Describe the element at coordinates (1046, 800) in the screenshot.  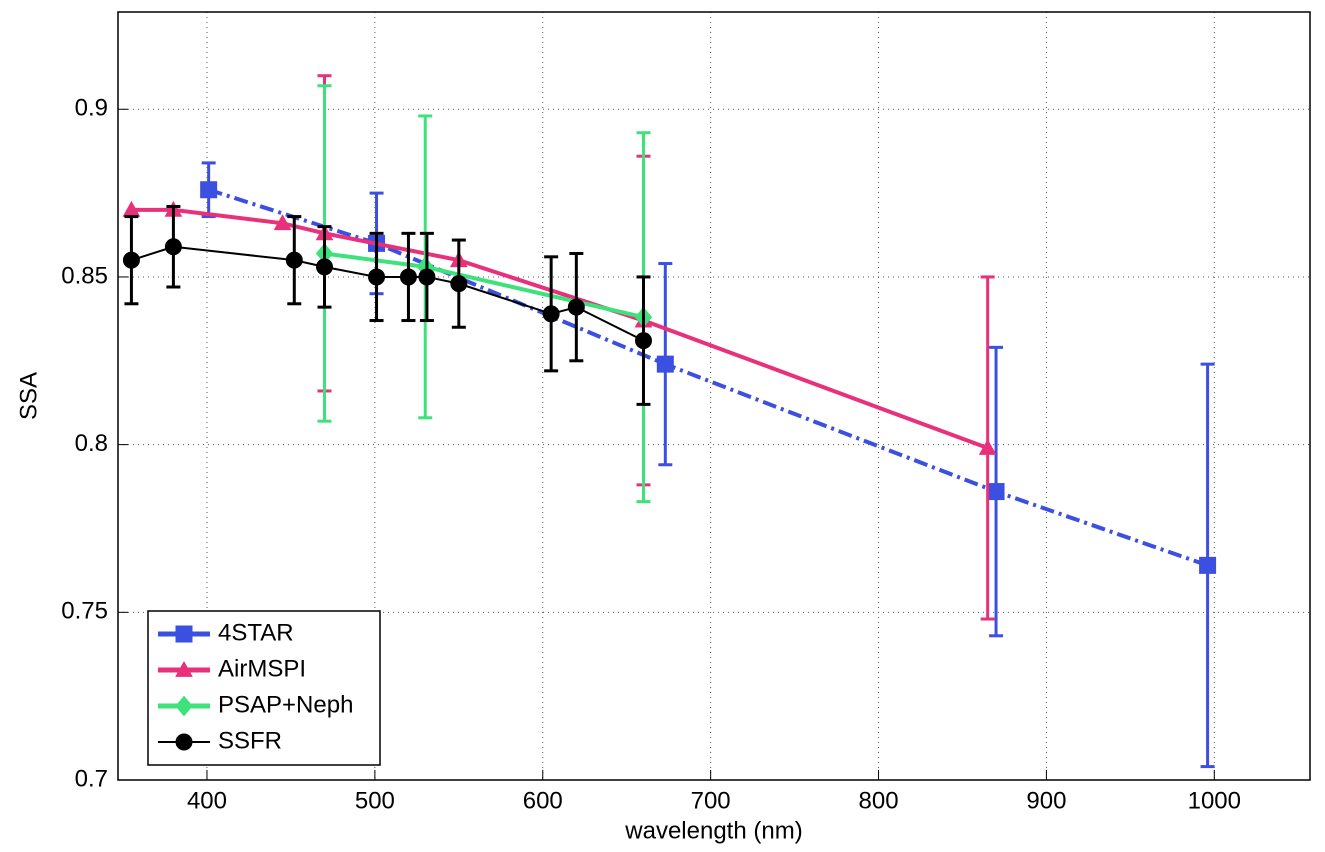
I see `x-tick-label: 900` at that location.